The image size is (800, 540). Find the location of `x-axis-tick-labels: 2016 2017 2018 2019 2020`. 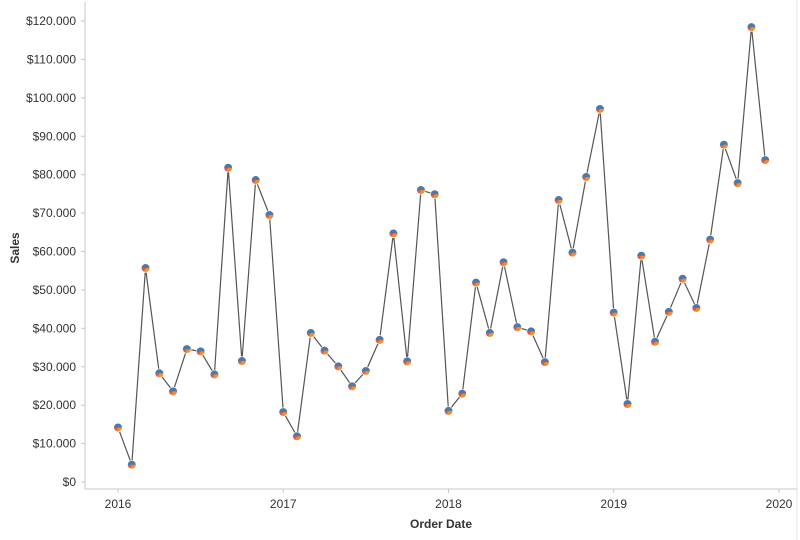

x-axis-tick-labels: 2016 2017 2018 2019 2020 is located at coordinates (449, 504).